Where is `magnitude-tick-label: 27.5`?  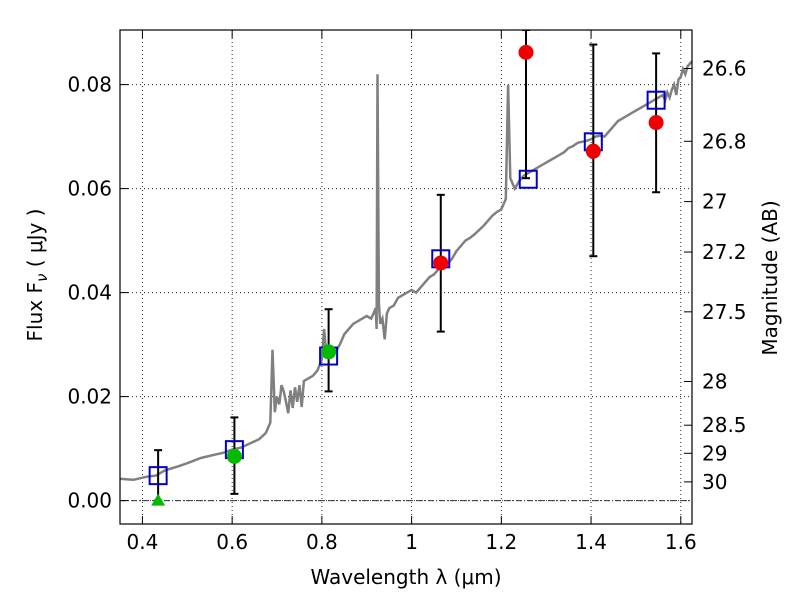
magnitude-tick-label: 27.5 is located at coordinates (724, 312).